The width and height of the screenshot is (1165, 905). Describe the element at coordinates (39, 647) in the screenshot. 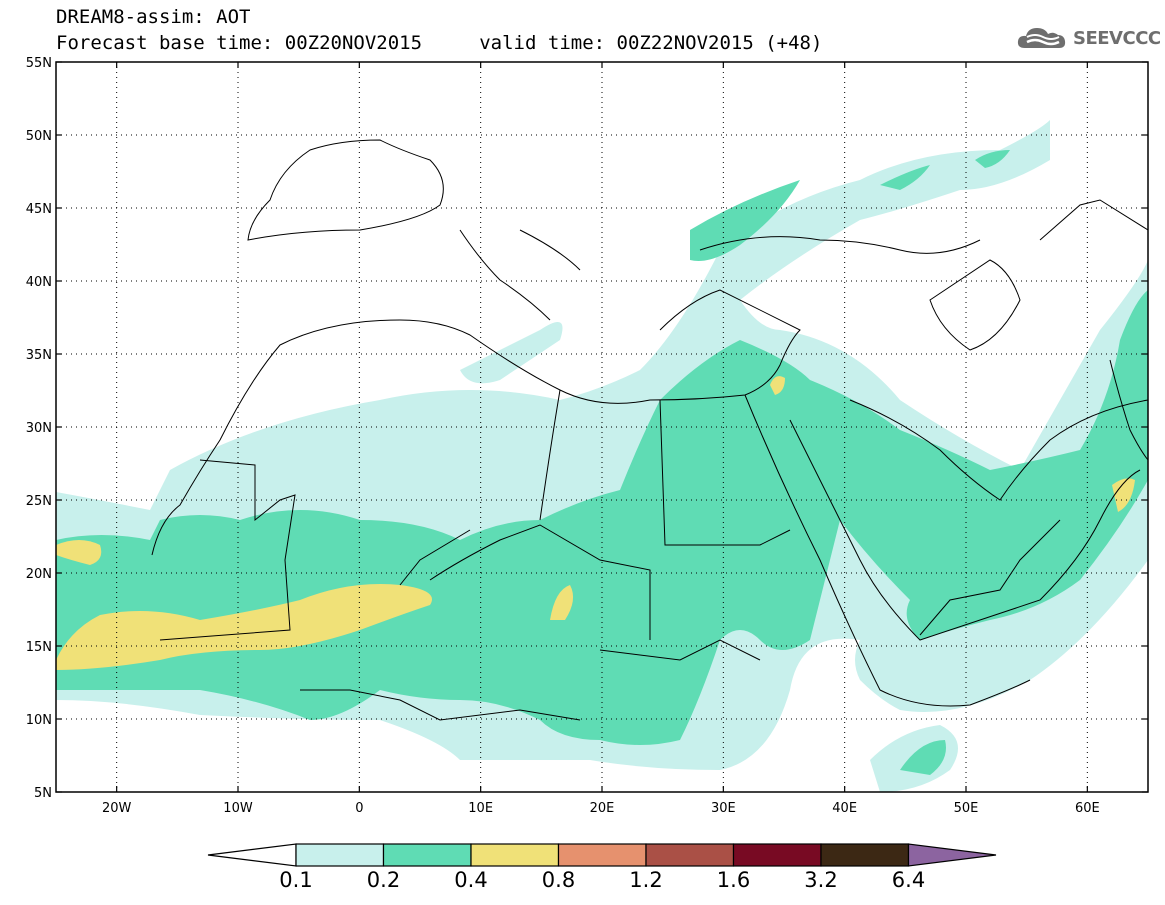

I see `lat-tick-label: 15N` at that location.